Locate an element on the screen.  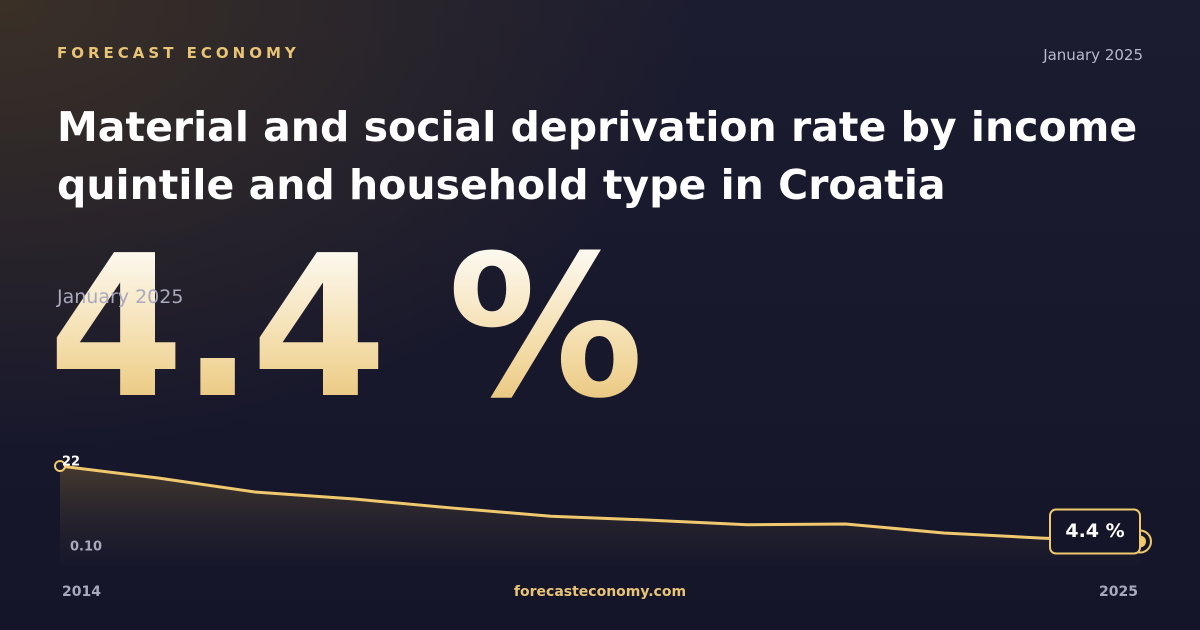
value-label-box is located at coordinates (1095, 531).